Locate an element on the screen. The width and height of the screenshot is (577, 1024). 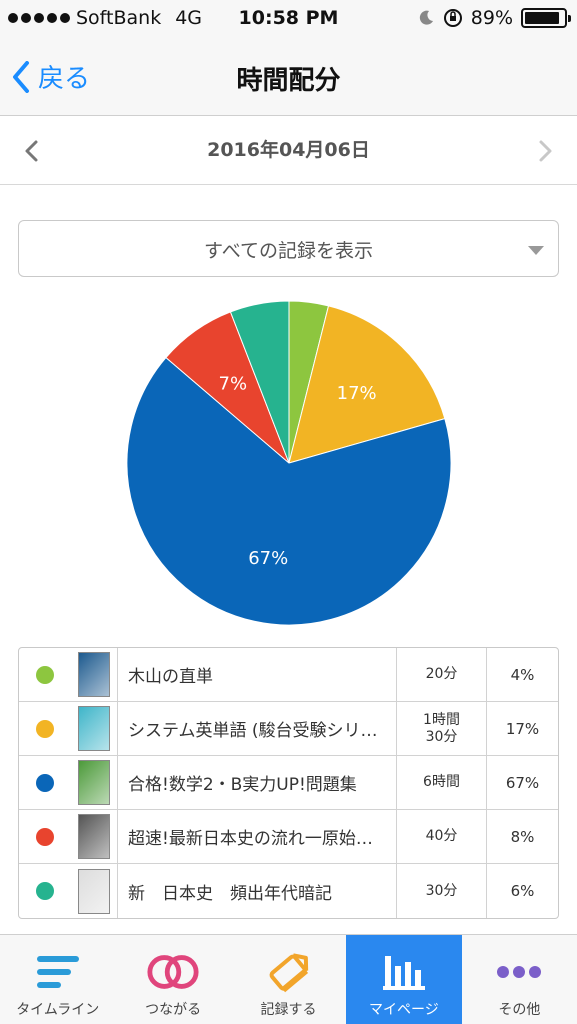
next-date-button is located at coordinates (544, 151).